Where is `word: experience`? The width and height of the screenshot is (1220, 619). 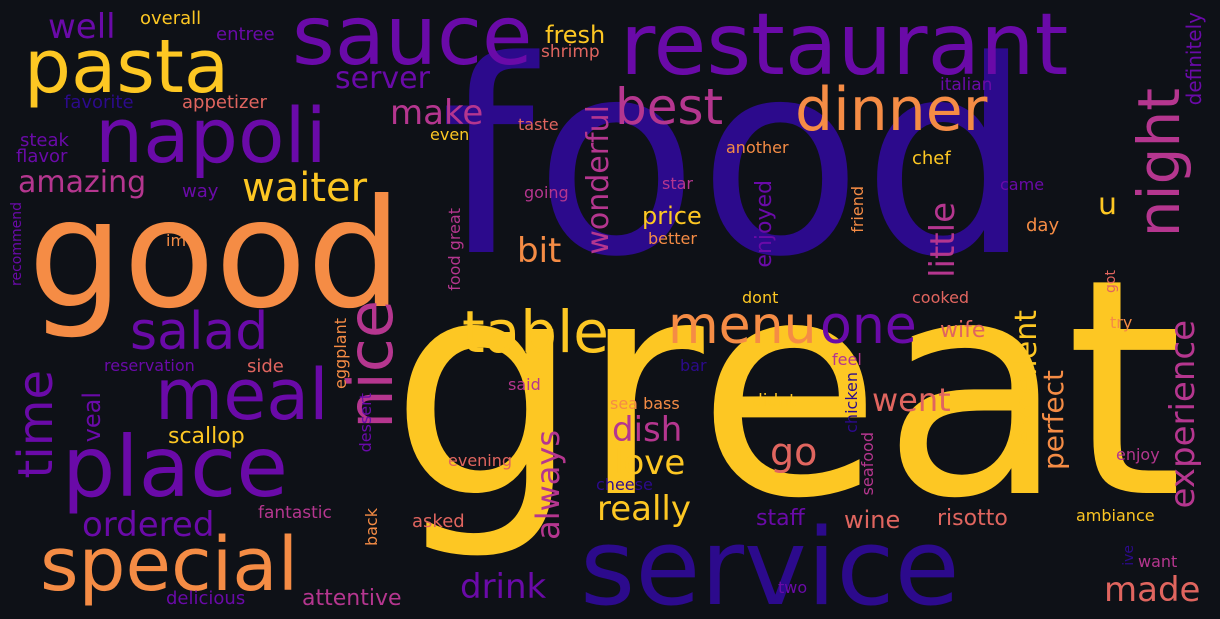 word: experience is located at coordinates (1183, 414).